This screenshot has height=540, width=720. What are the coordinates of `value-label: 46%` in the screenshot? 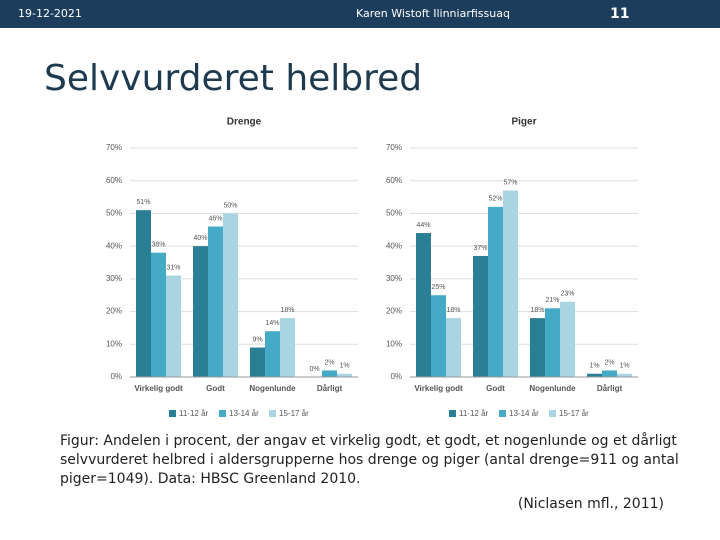 It's located at (215, 218).